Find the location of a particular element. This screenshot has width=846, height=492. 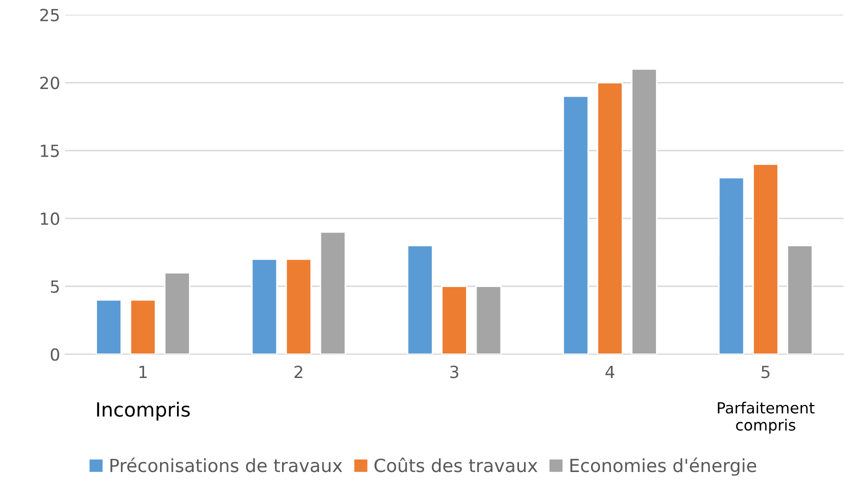

x-tick-label: 3 is located at coordinates (454, 372).